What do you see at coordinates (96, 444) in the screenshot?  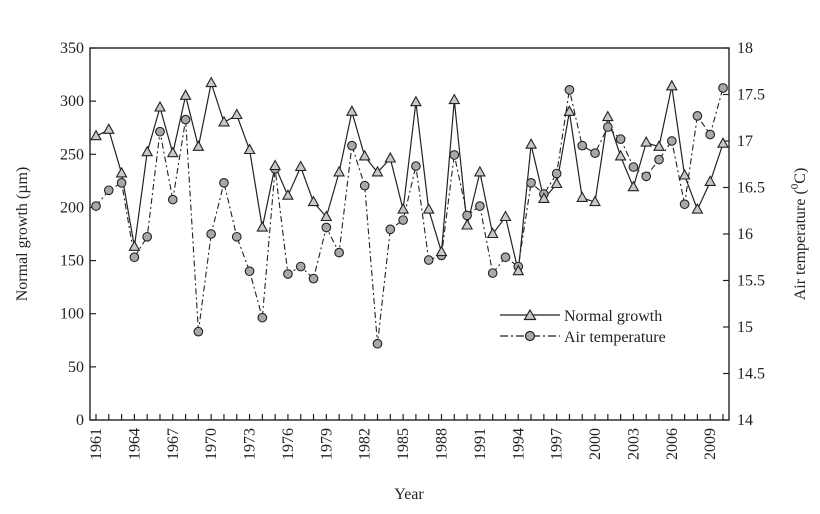 I see `x-tick-label: 1961` at bounding box center [96, 444].